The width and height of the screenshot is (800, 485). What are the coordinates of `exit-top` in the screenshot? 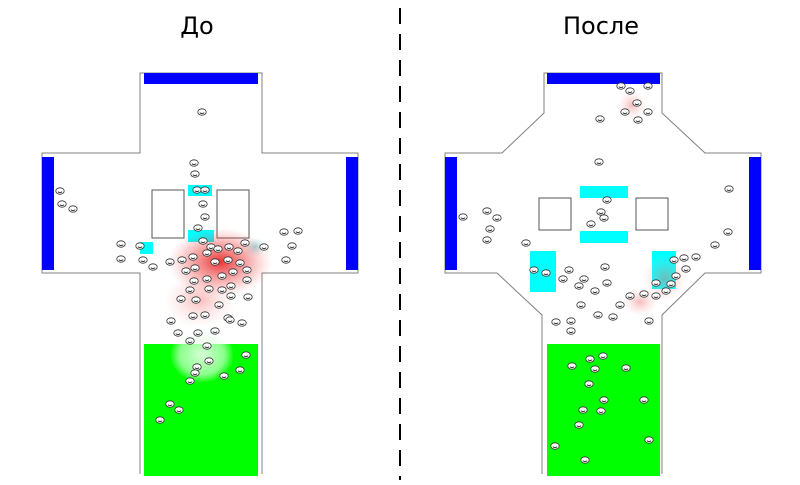 It's located at (201, 78).